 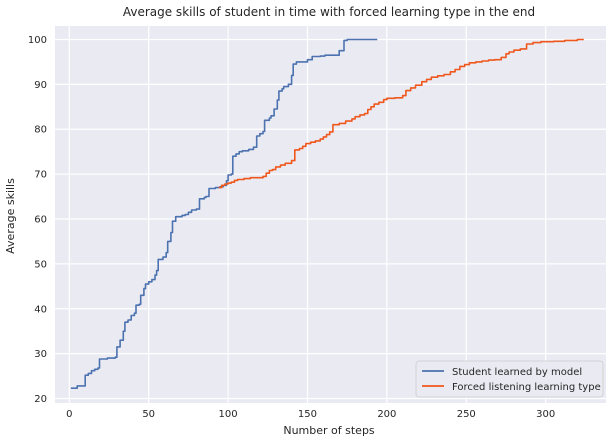 I want to click on y-tick-label: 90, so click(x=40, y=85).